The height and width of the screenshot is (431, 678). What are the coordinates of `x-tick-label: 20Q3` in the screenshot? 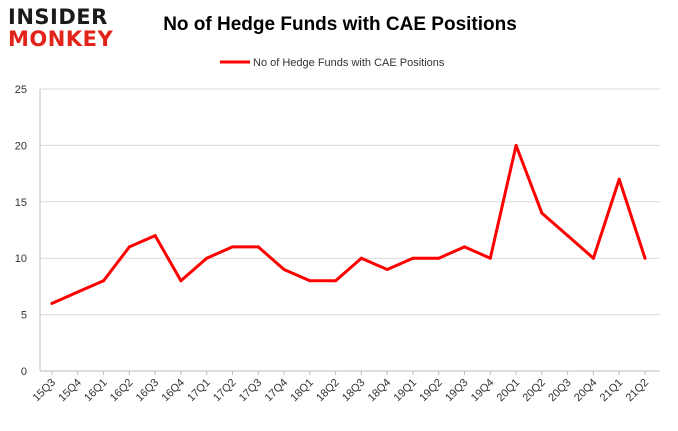 It's located at (560, 391).